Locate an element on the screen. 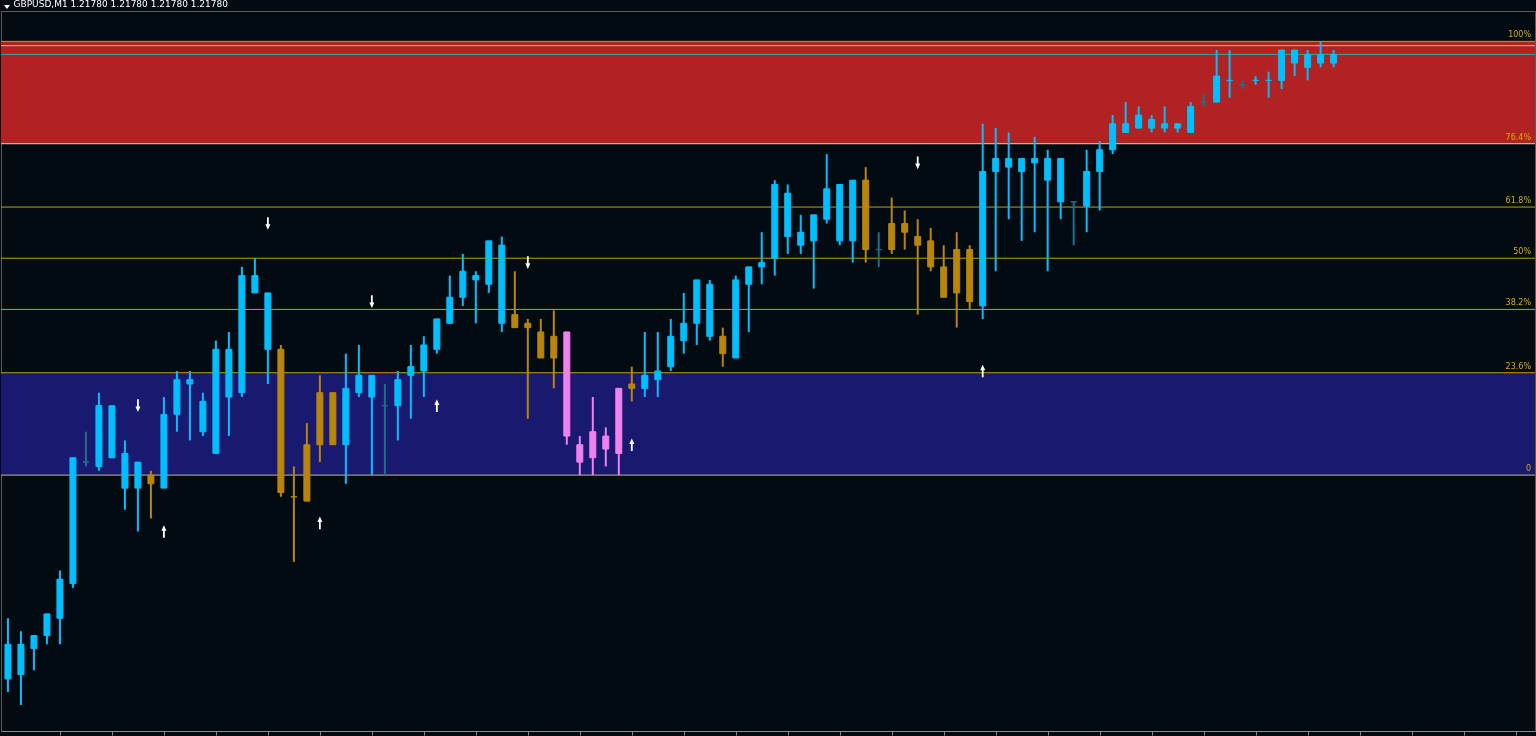  ref-line-label: 38.2% is located at coordinates (1518, 303).